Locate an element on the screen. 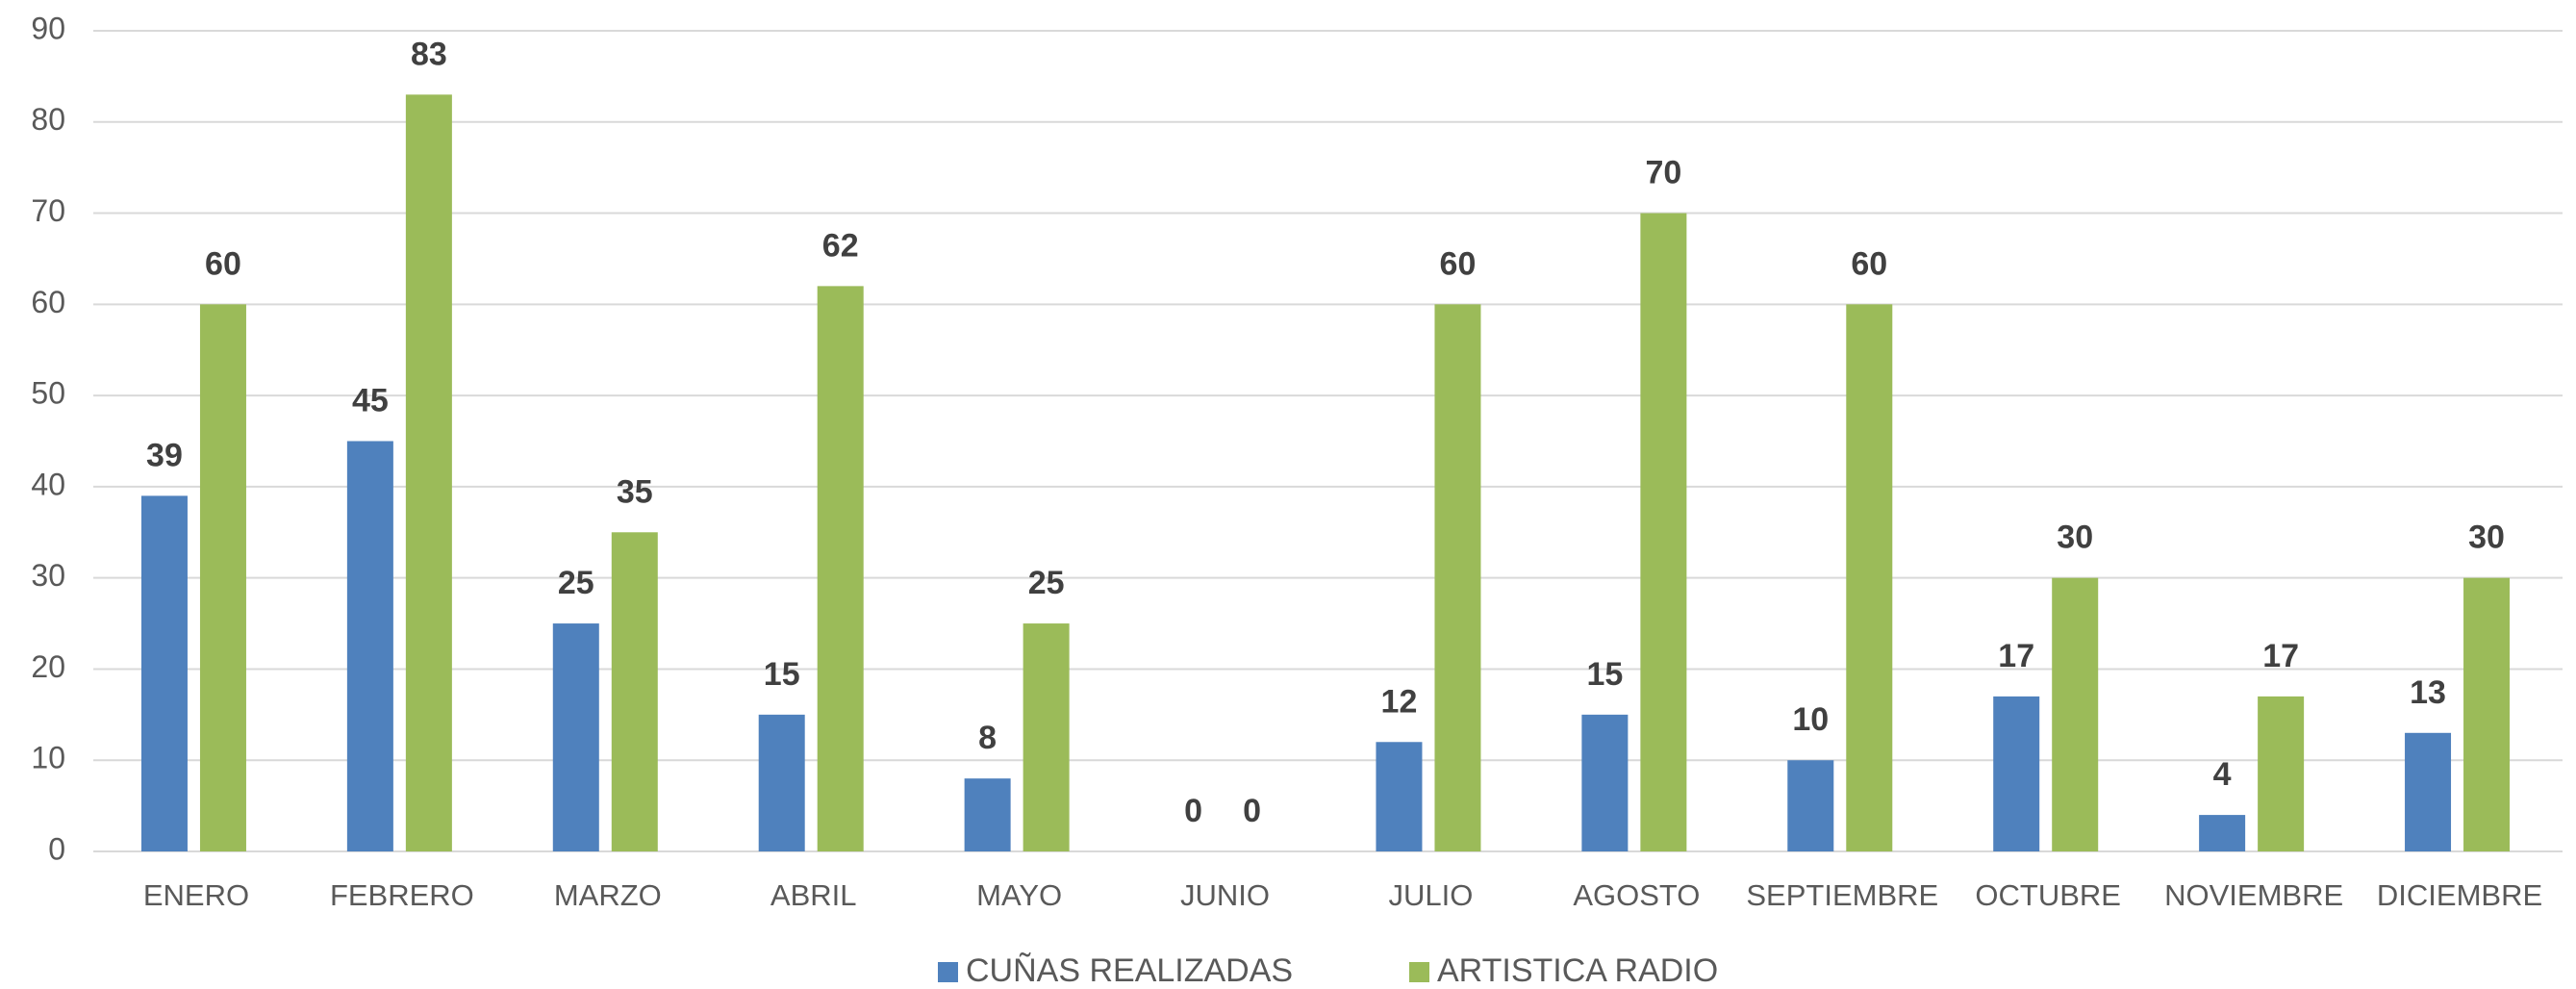  data-label: 8 is located at coordinates (988, 738).